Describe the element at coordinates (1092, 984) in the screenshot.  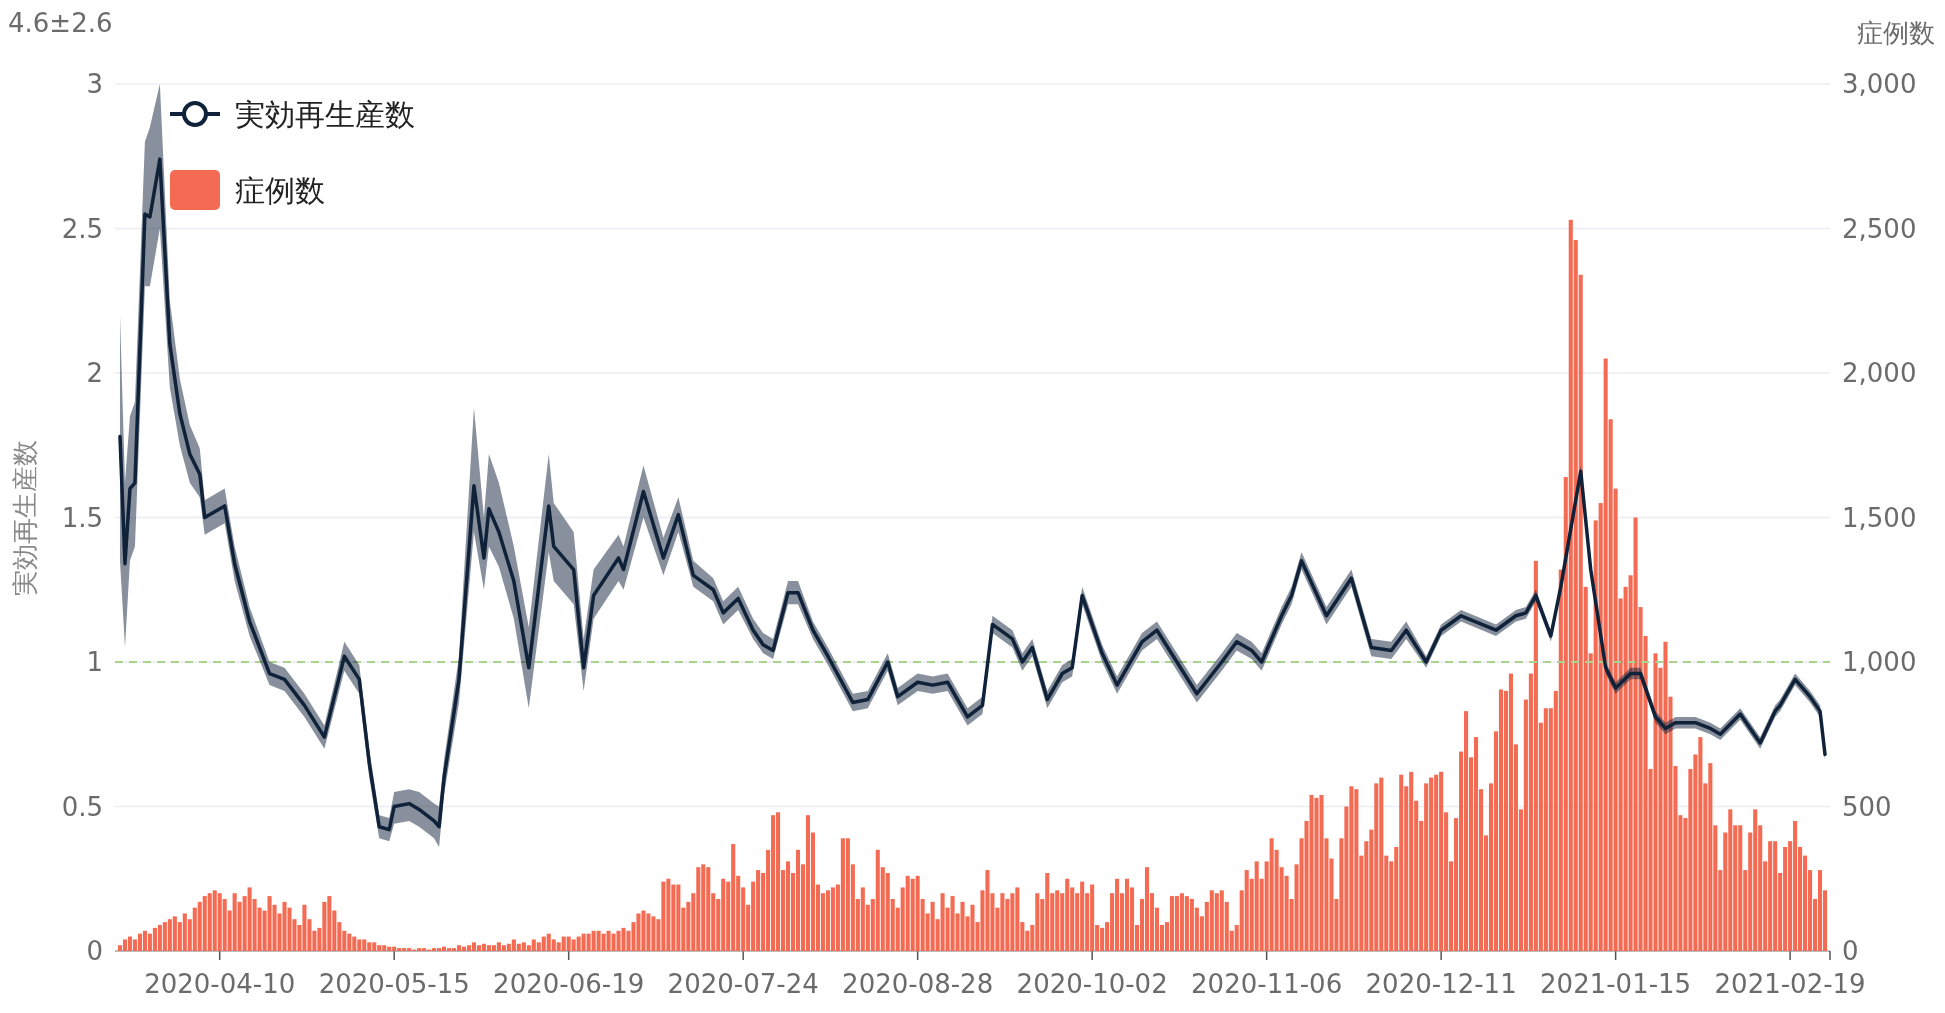
I see `x-tick-label: 2020-10-02` at that location.